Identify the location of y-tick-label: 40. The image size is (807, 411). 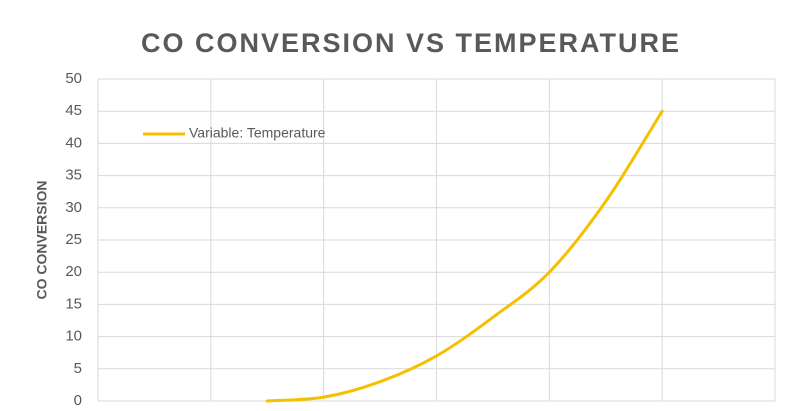
(73, 142).